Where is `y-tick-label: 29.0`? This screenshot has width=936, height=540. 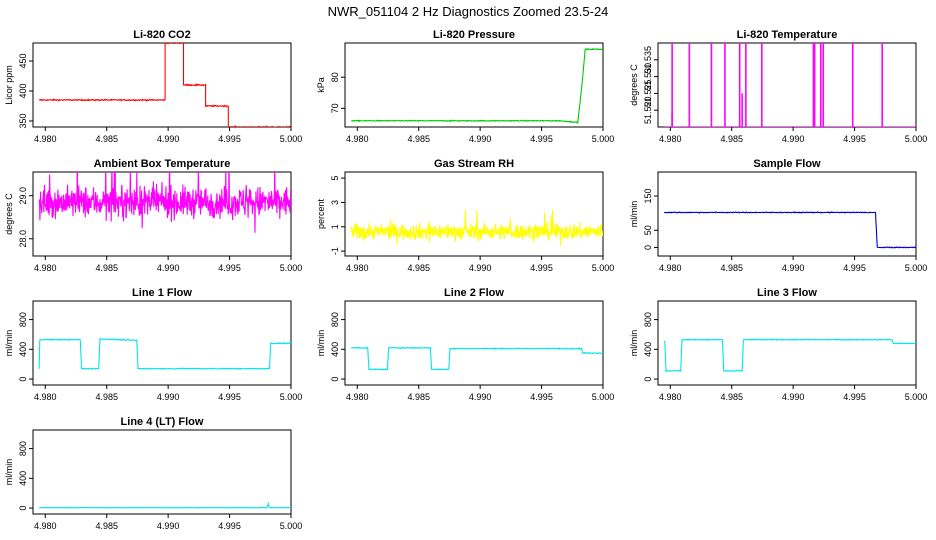 y-tick-label: 29.0 is located at coordinates (23, 196).